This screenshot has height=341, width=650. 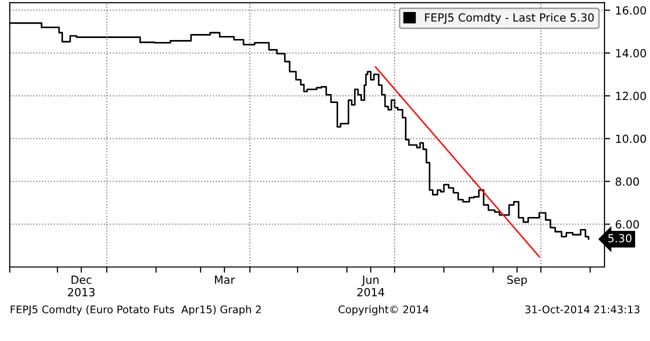 I want to click on y-tick-label: 10.00, so click(x=631, y=138).